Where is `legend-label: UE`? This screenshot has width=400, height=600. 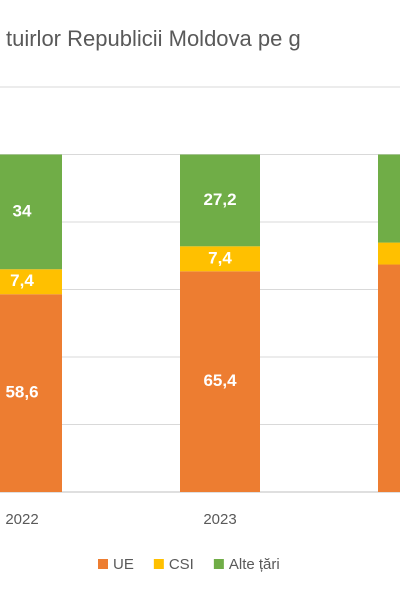 legend-label: UE is located at coordinates (123, 564).